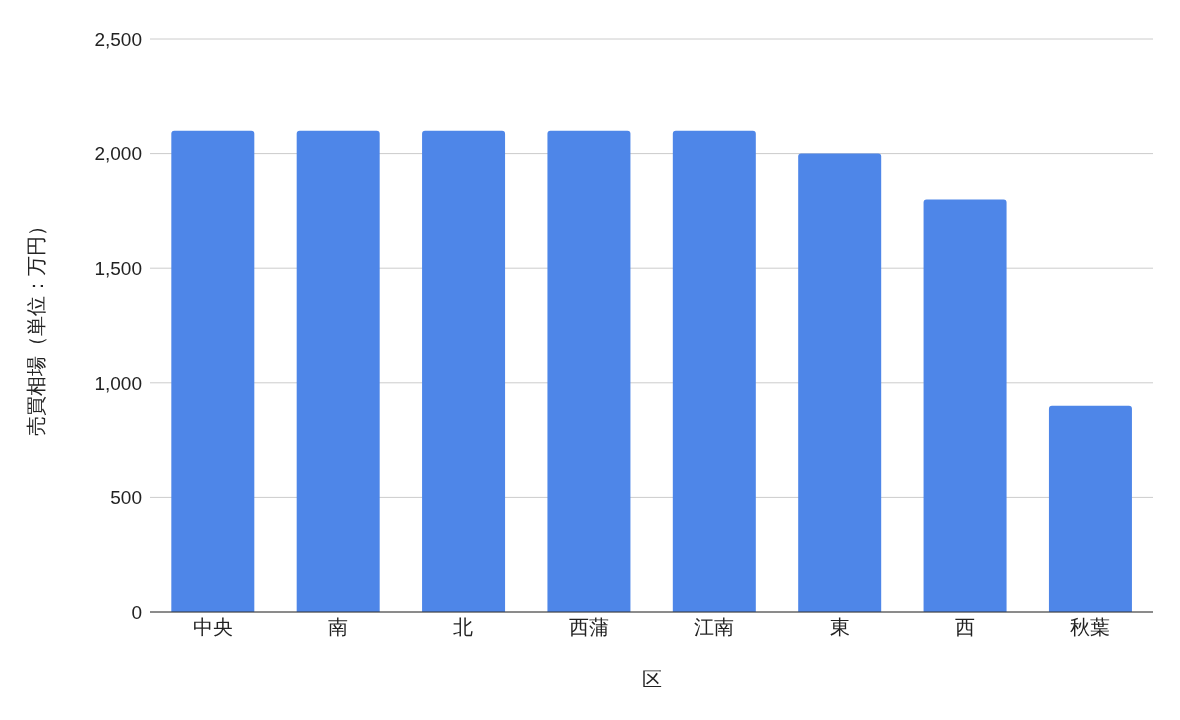 The image size is (1180, 720). I want to click on x-tick-label: 秋葉, so click(1090, 627).